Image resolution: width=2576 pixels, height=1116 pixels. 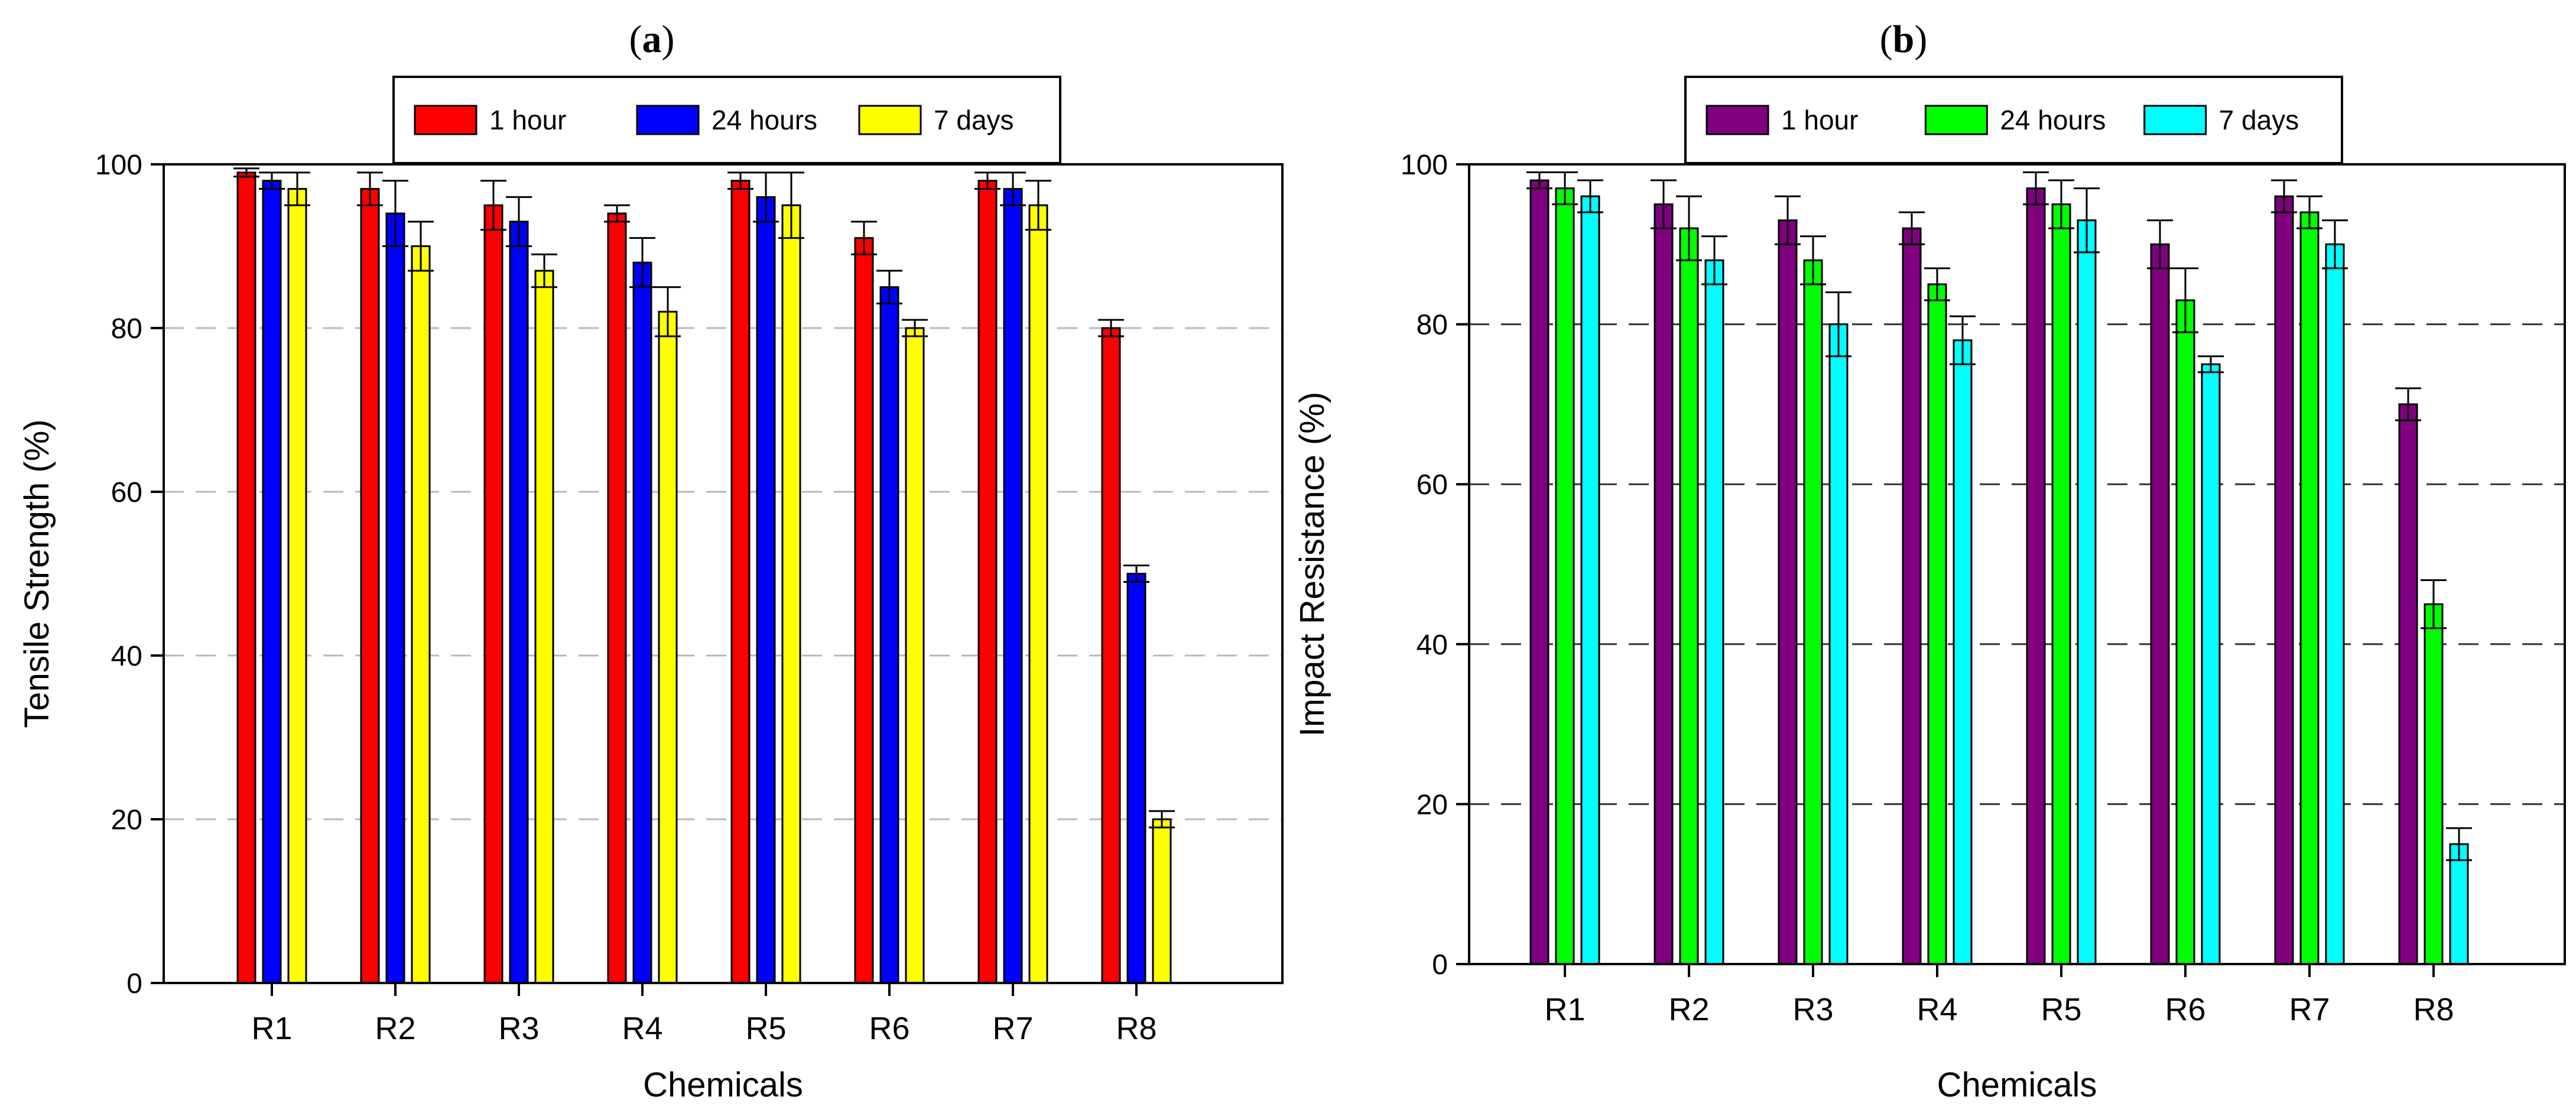 I want to click on panel-letter: b, so click(x=1904, y=39).